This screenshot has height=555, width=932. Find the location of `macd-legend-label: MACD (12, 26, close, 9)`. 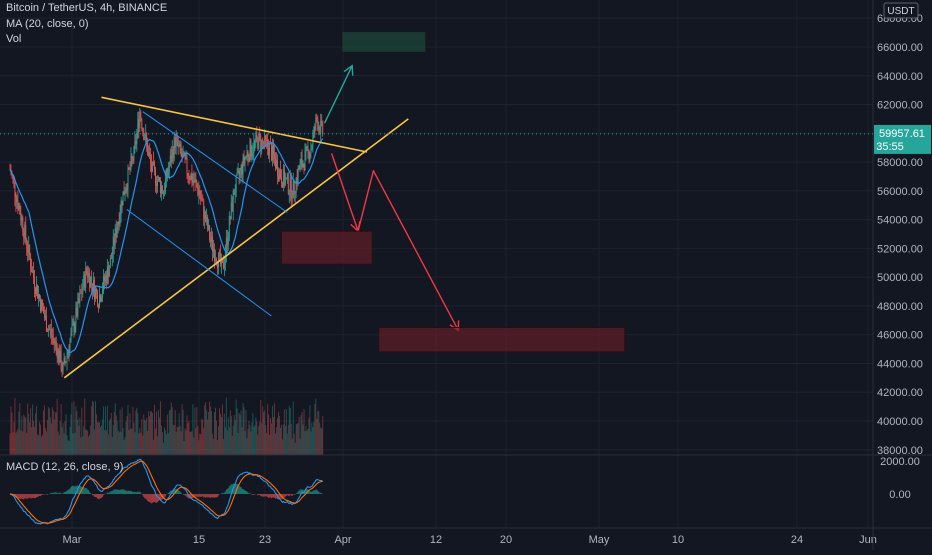

macd-legend-label: MACD (12, 26, close, 9) is located at coordinates (64, 467).